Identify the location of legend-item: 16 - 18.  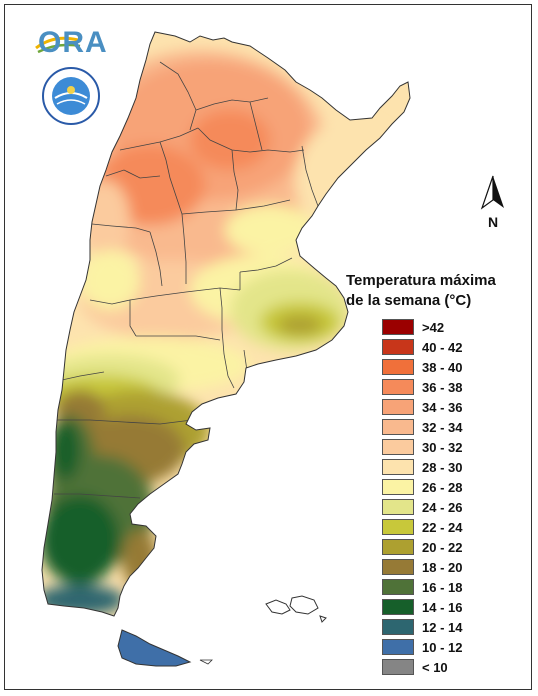
(422, 587).